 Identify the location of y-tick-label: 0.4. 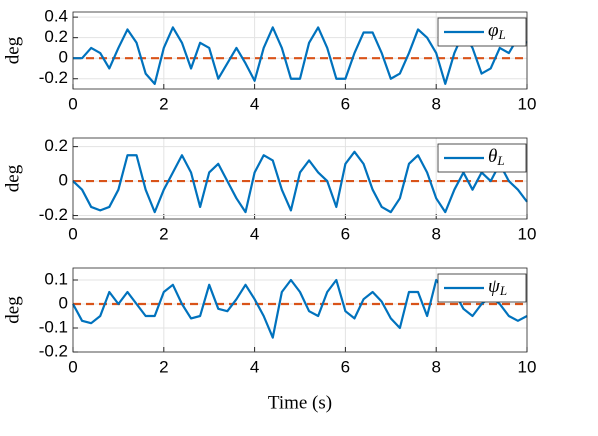
(56, 16).